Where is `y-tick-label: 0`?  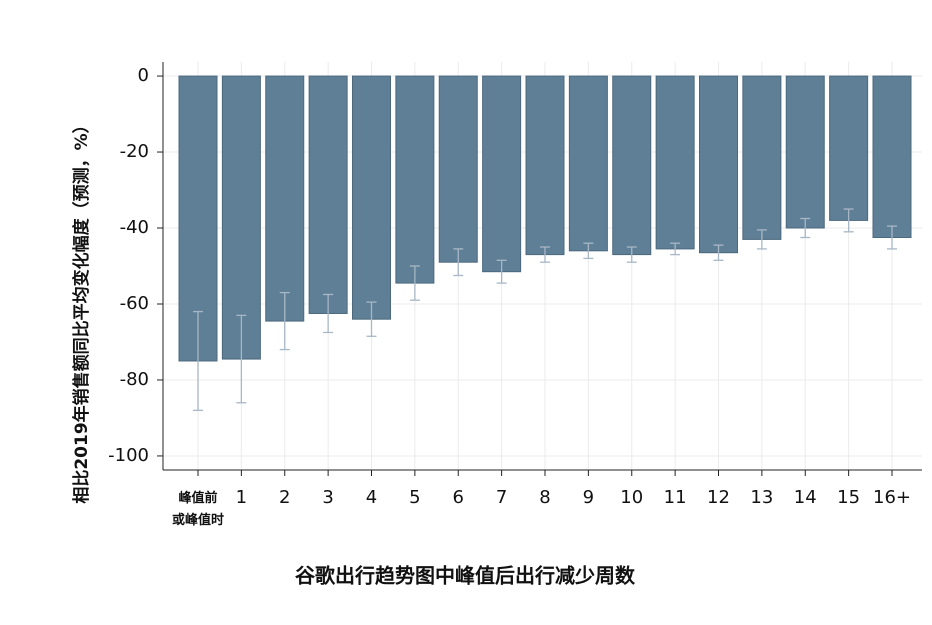
y-tick-label: 0 is located at coordinates (143, 75).